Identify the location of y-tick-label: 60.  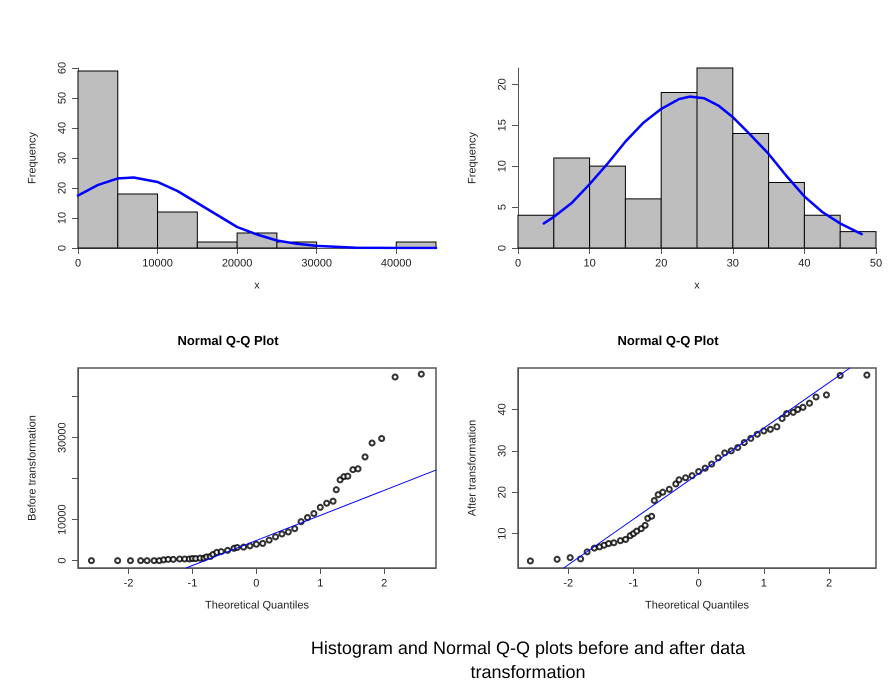
(62, 68).